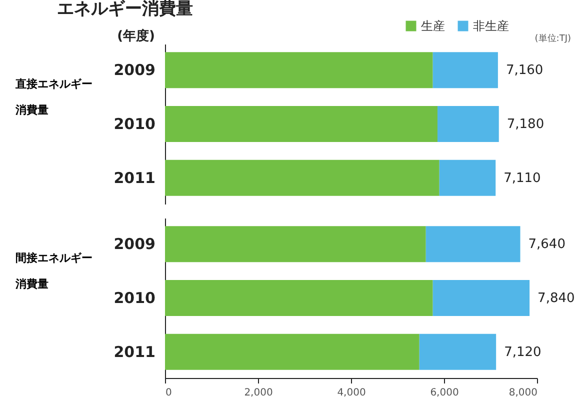 The height and width of the screenshot is (405, 577). What do you see at coordinates (525, 124) in the screenshot?
I see `total-label: 7,180` at bounding box center [525, 124].